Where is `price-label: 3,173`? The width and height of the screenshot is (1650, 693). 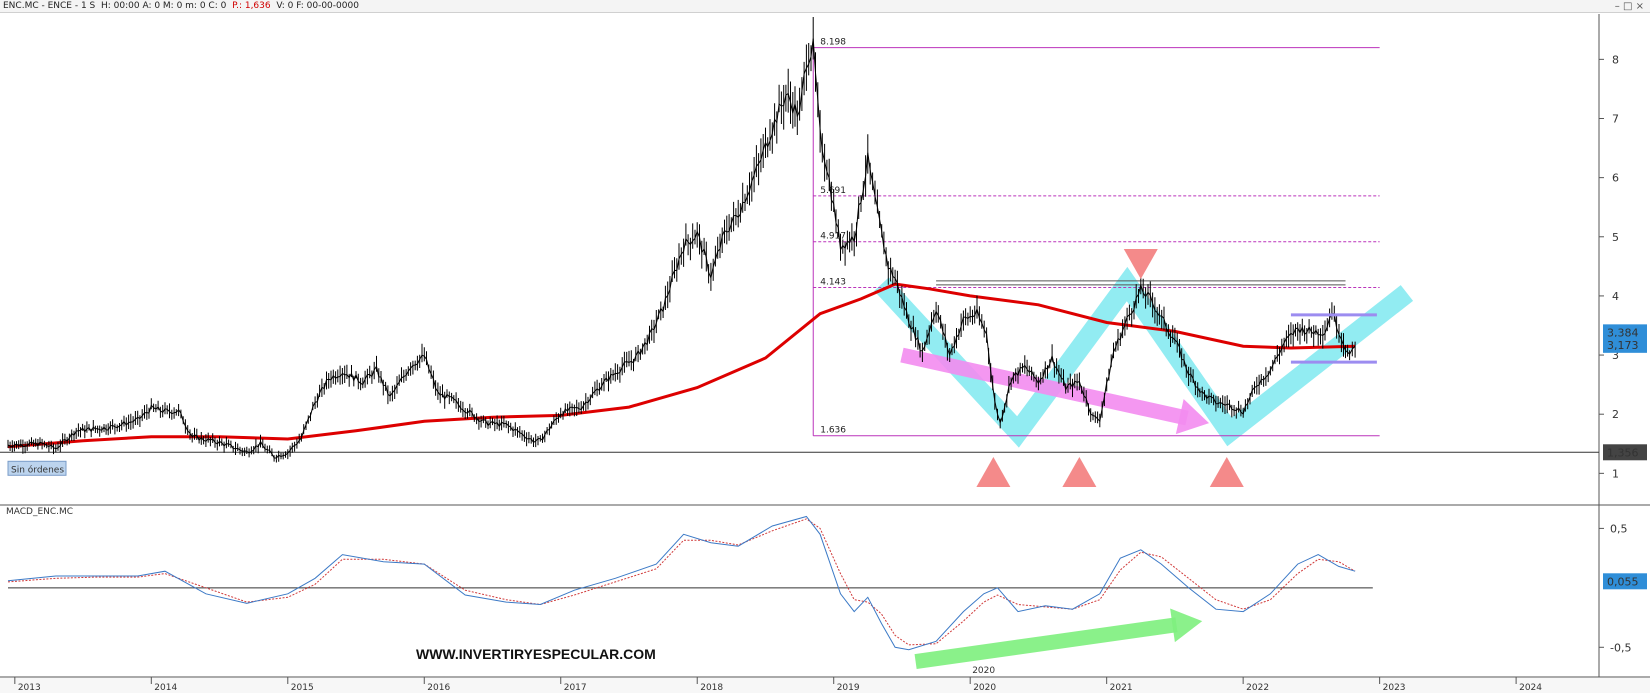
price-label: 3,173 is located at coordinates (1625, 344).